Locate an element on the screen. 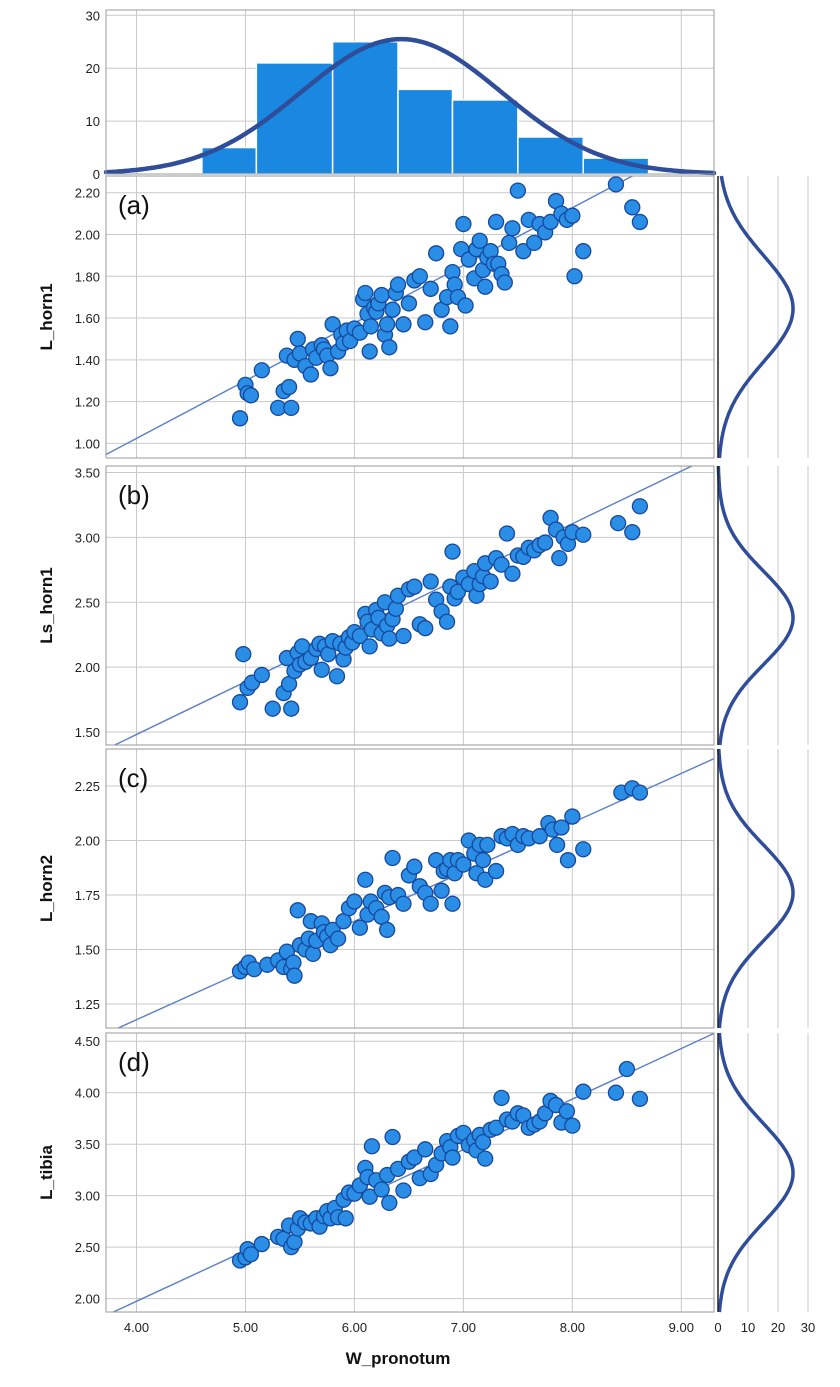 The width and height of the screenshot is (840, 1387). top-hist-ytick-0: 0 is located at coordinates (96, 174).